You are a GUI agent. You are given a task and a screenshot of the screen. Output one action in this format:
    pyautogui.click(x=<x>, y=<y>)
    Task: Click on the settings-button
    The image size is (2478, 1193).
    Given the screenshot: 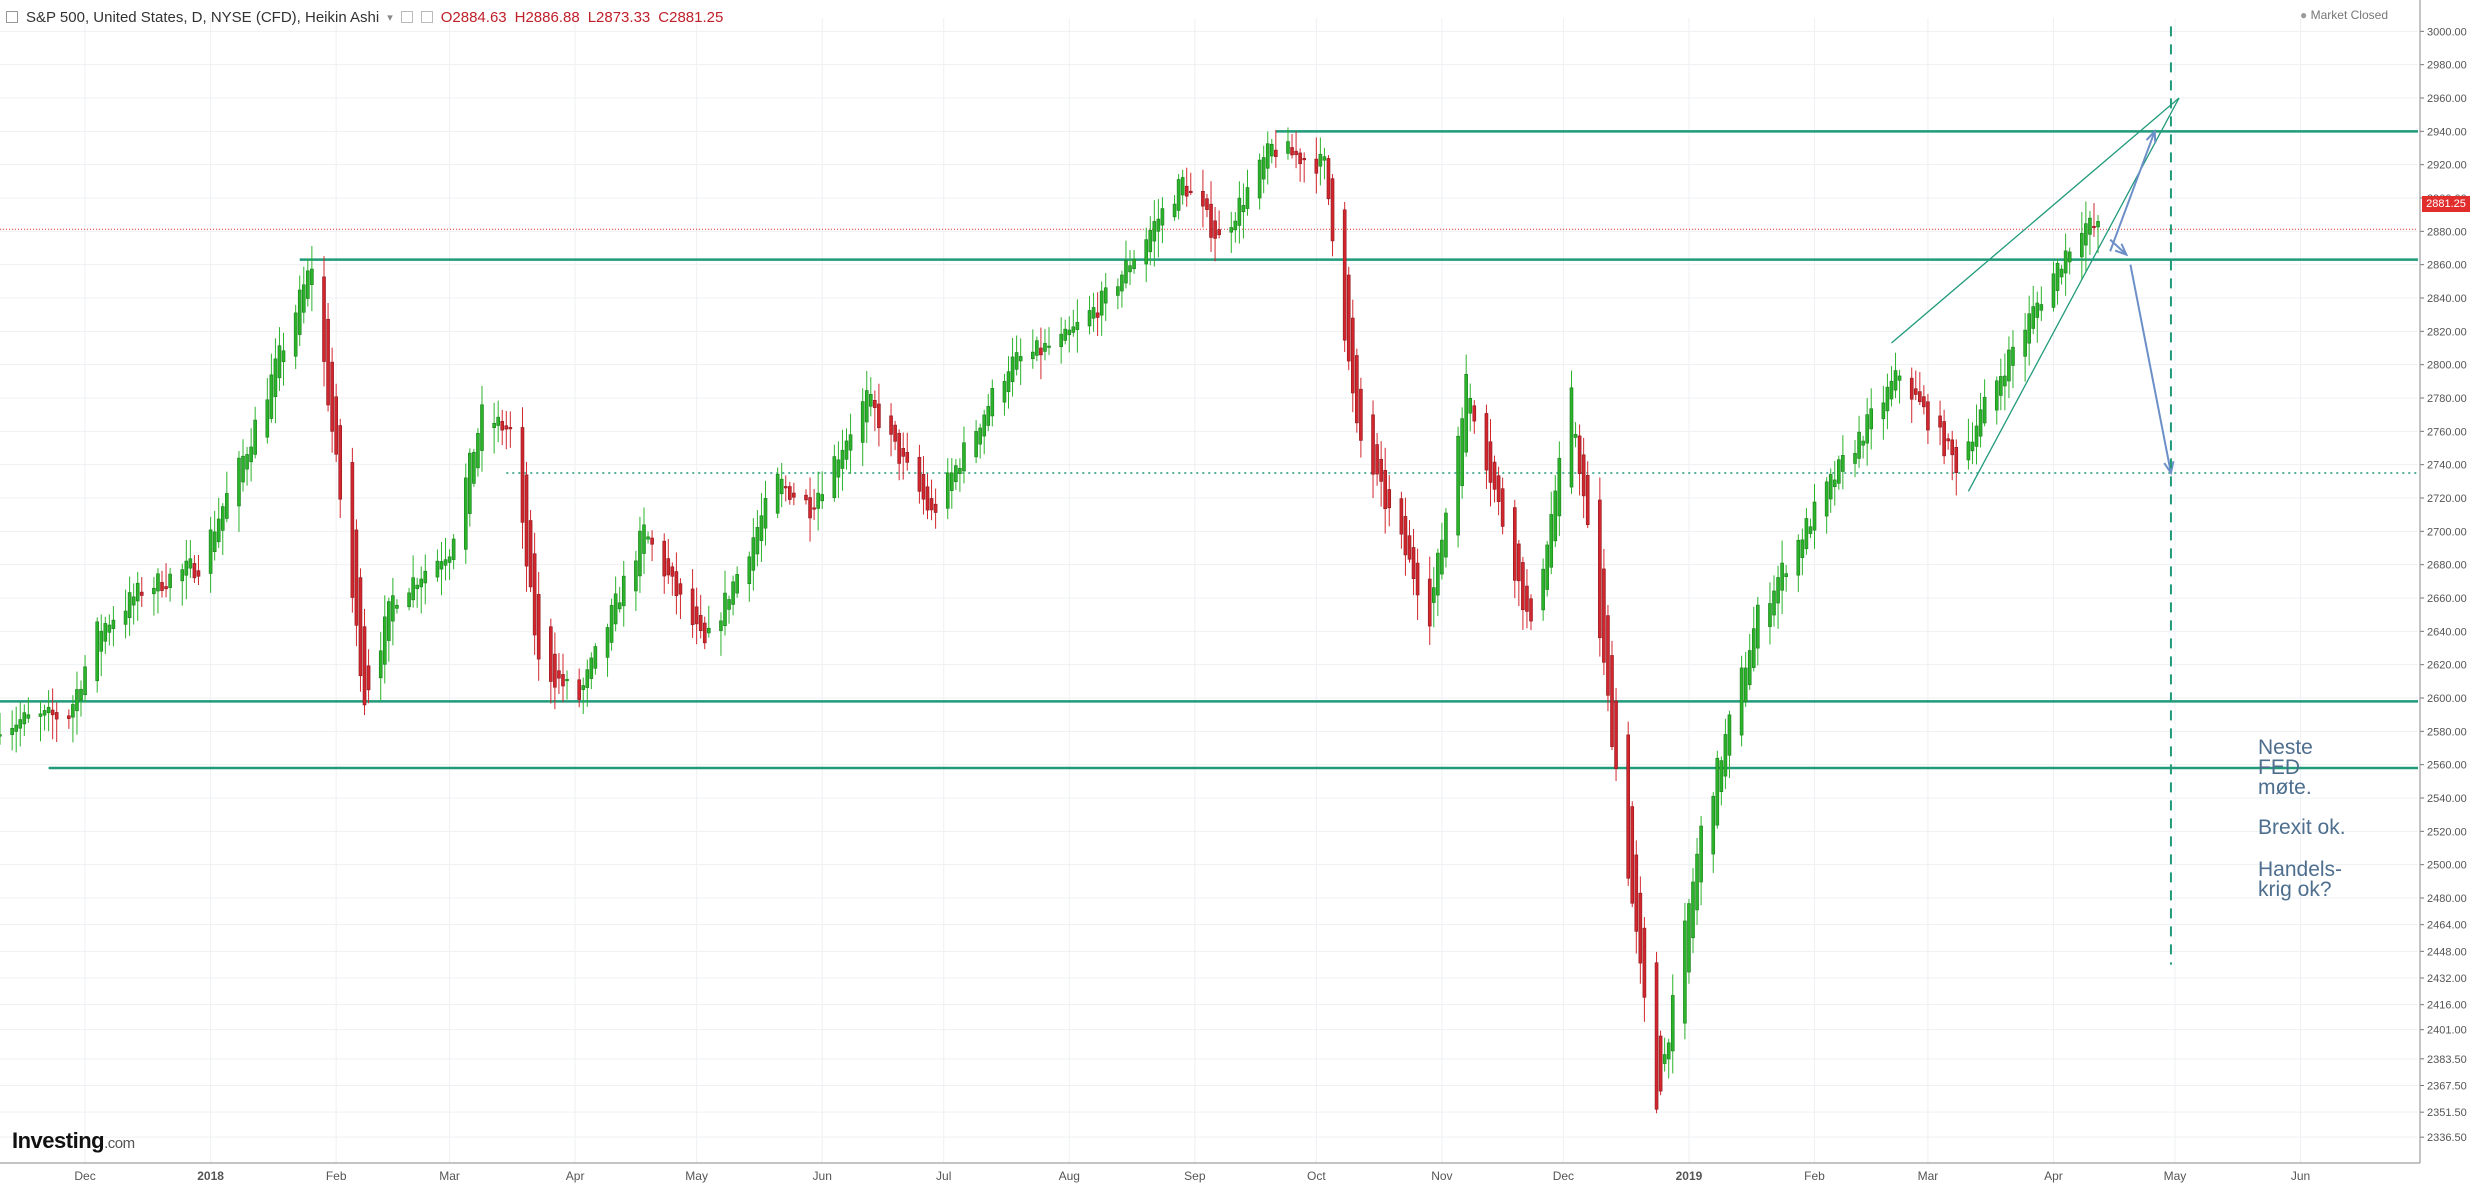 What is the action you would take?
    pyautogui.click(x=406, y=17)
    